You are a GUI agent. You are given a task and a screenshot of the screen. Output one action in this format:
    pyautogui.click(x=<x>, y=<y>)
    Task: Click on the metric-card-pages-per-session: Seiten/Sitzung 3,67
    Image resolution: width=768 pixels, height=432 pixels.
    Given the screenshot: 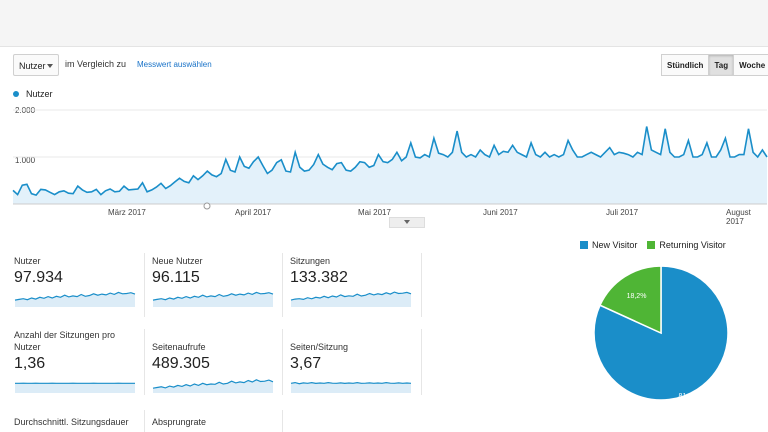 What is the action you would take?
    pyautogui.click(x=355, y=367)
    